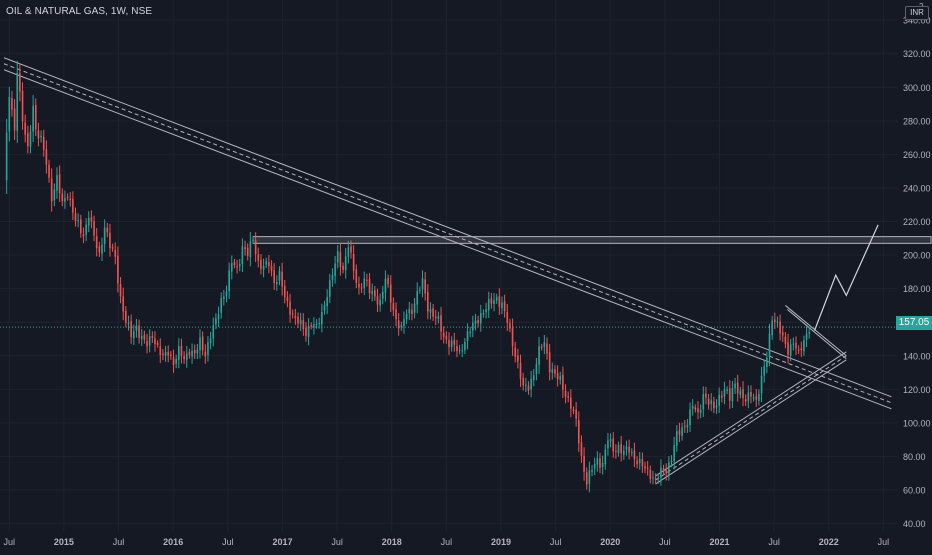 Image resolution: width=932 pixels, height=555 pixels. I want to click on currency-button: INR, so click(917, 13).